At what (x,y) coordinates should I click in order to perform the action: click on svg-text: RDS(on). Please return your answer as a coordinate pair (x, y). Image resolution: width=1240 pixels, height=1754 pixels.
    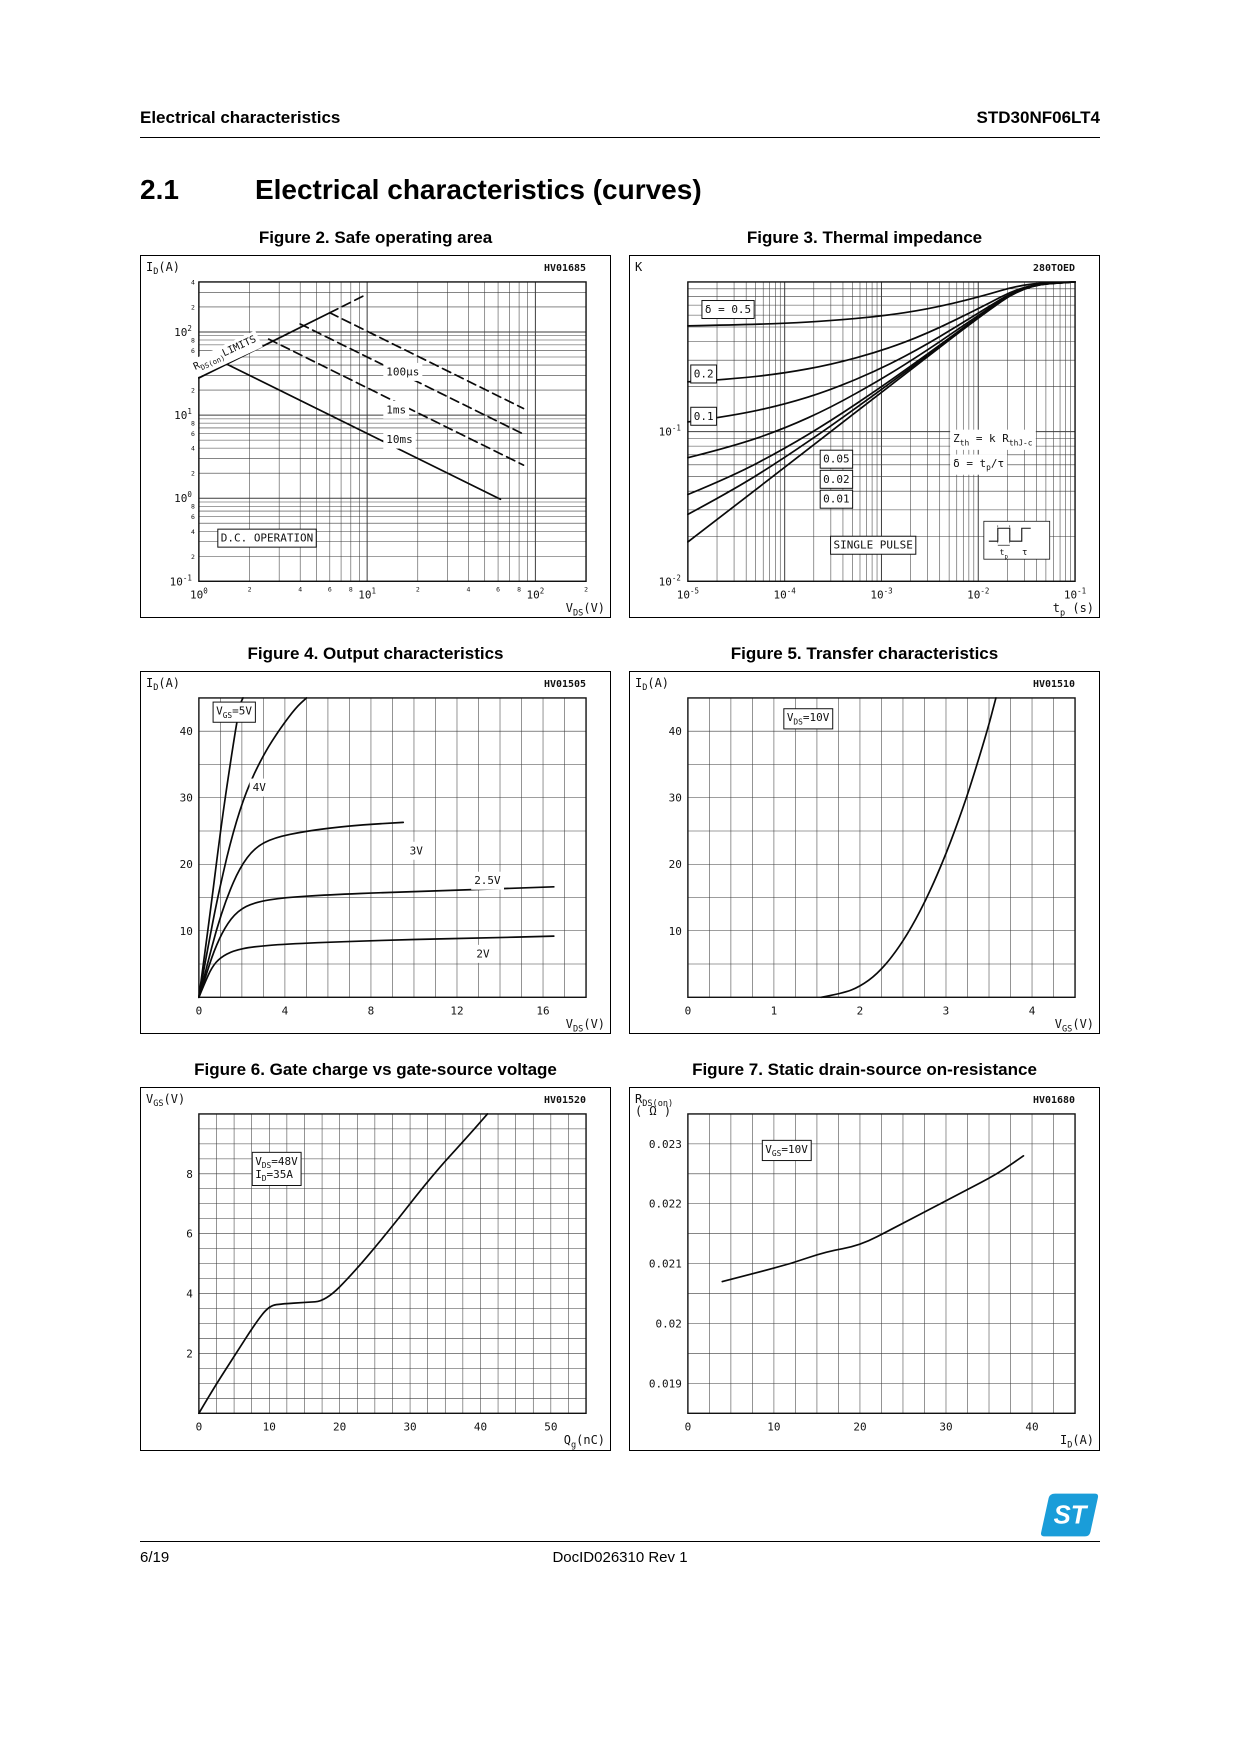
    Looking at the image, I should click on (654, 1100).